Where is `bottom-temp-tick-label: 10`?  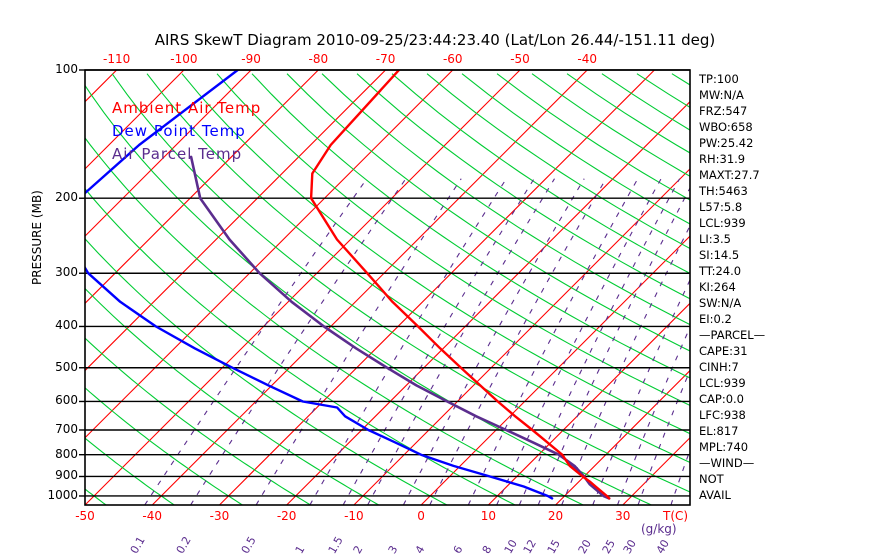 bottom-temp-tick-label: 10 is located at coordinates (488, 516).